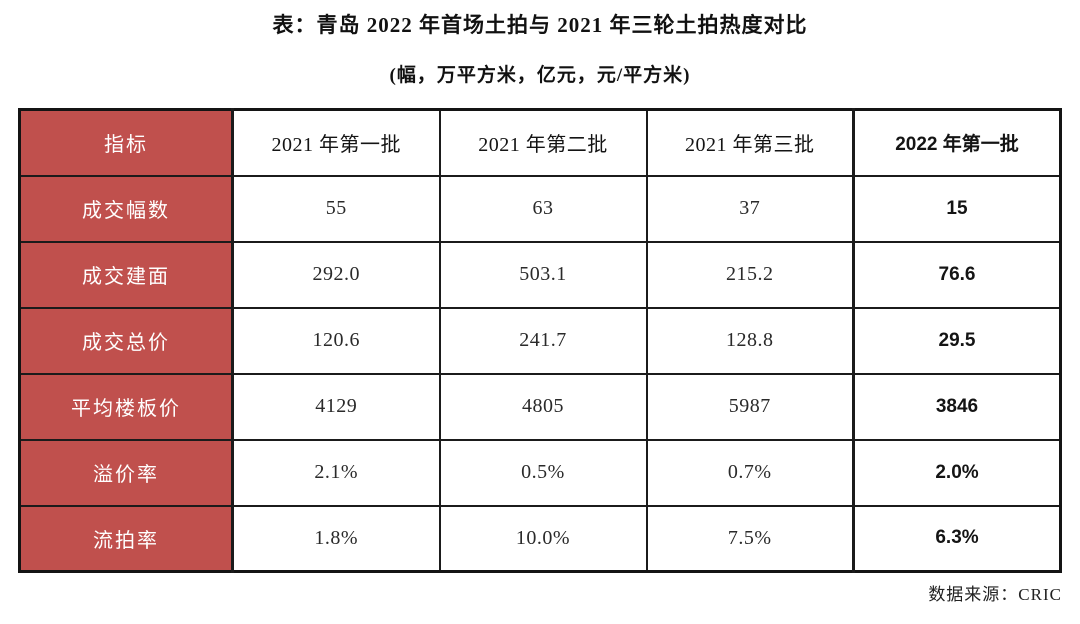  I want to click on value-cell: 0.7%, so click(750, 472).